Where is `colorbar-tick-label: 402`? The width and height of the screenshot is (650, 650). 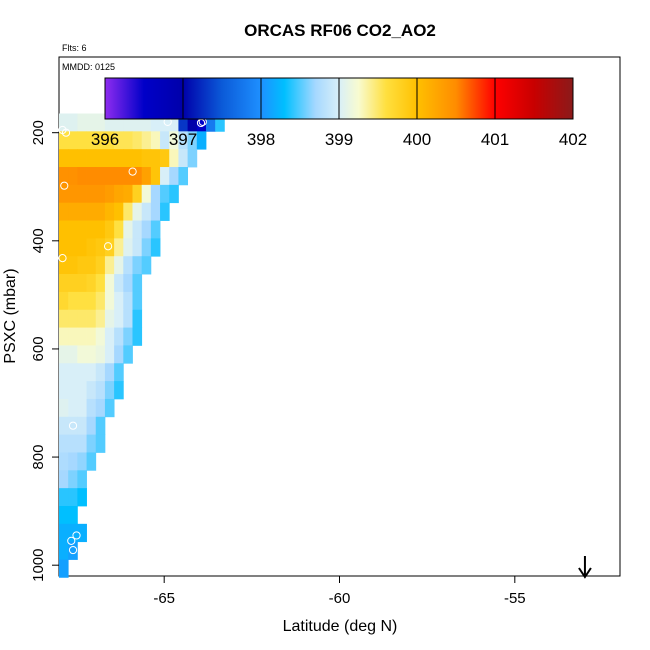 colorbar-tick-label: 402 is located at coordinates (573, 139).